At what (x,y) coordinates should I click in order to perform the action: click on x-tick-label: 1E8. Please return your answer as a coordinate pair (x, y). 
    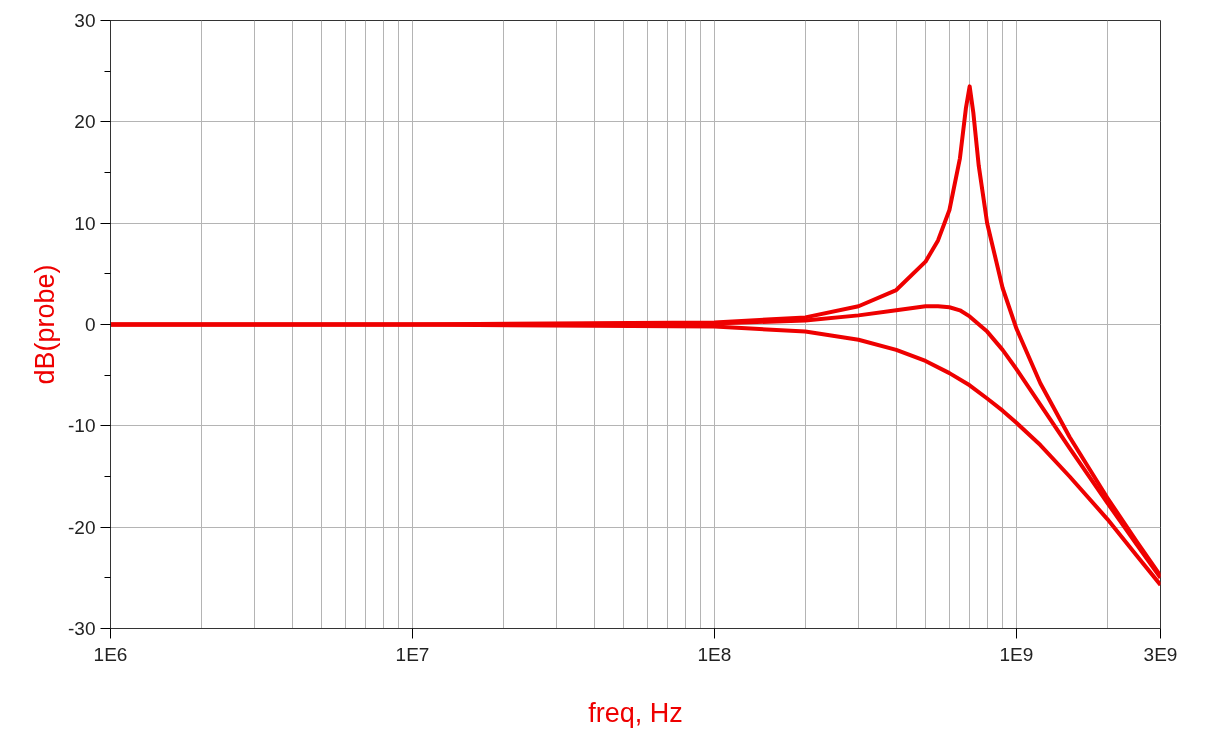
    Looking at the image, I should click on (714, 654).